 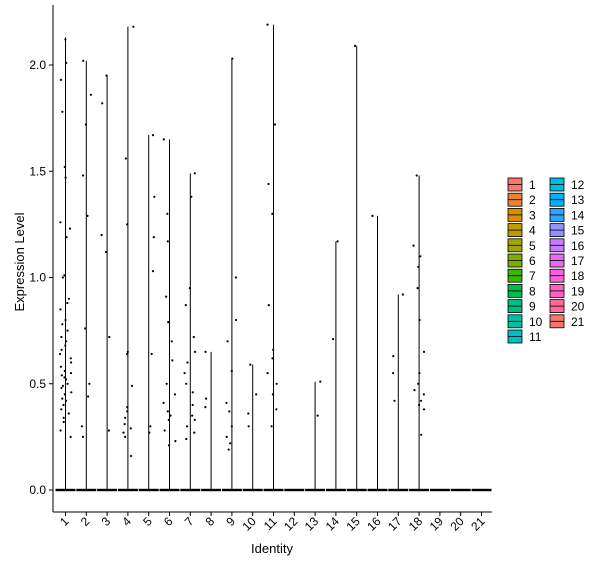 What do you see at coordinates (578, 261) in the screenshot?
I see `legend-label-17: 17` at bounding box center [578, 261].